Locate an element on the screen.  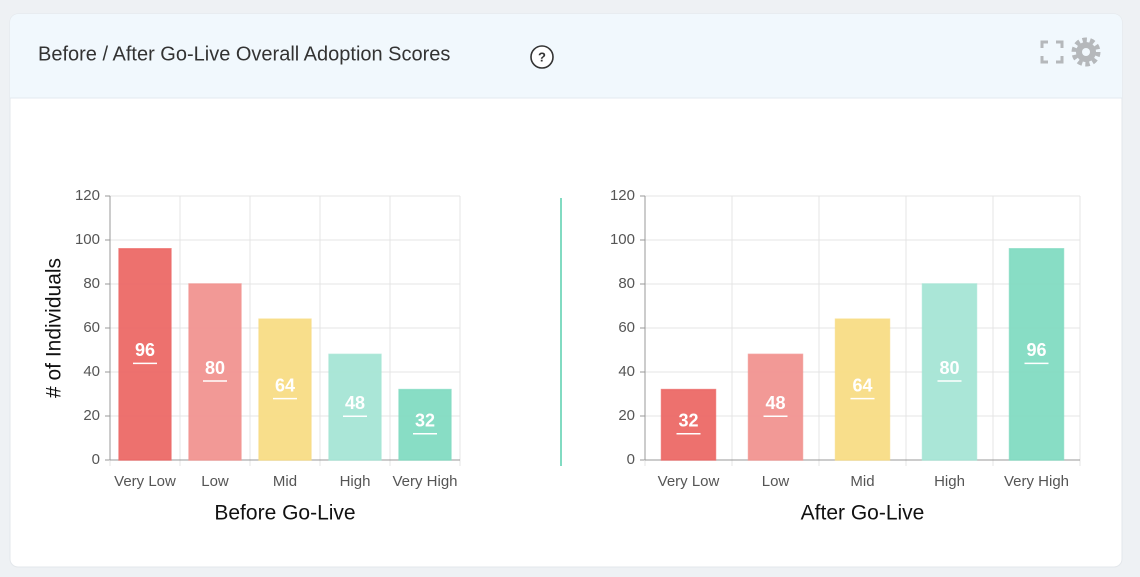
x-axis-title: Before Go-Live is located at coordinates (284, 513).